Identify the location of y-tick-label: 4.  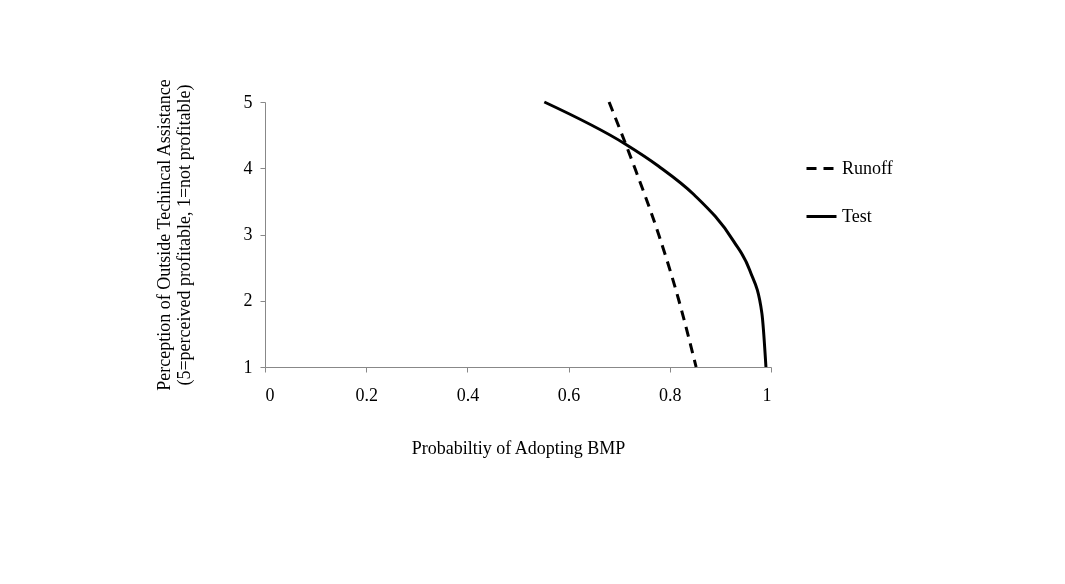
(248, 167).